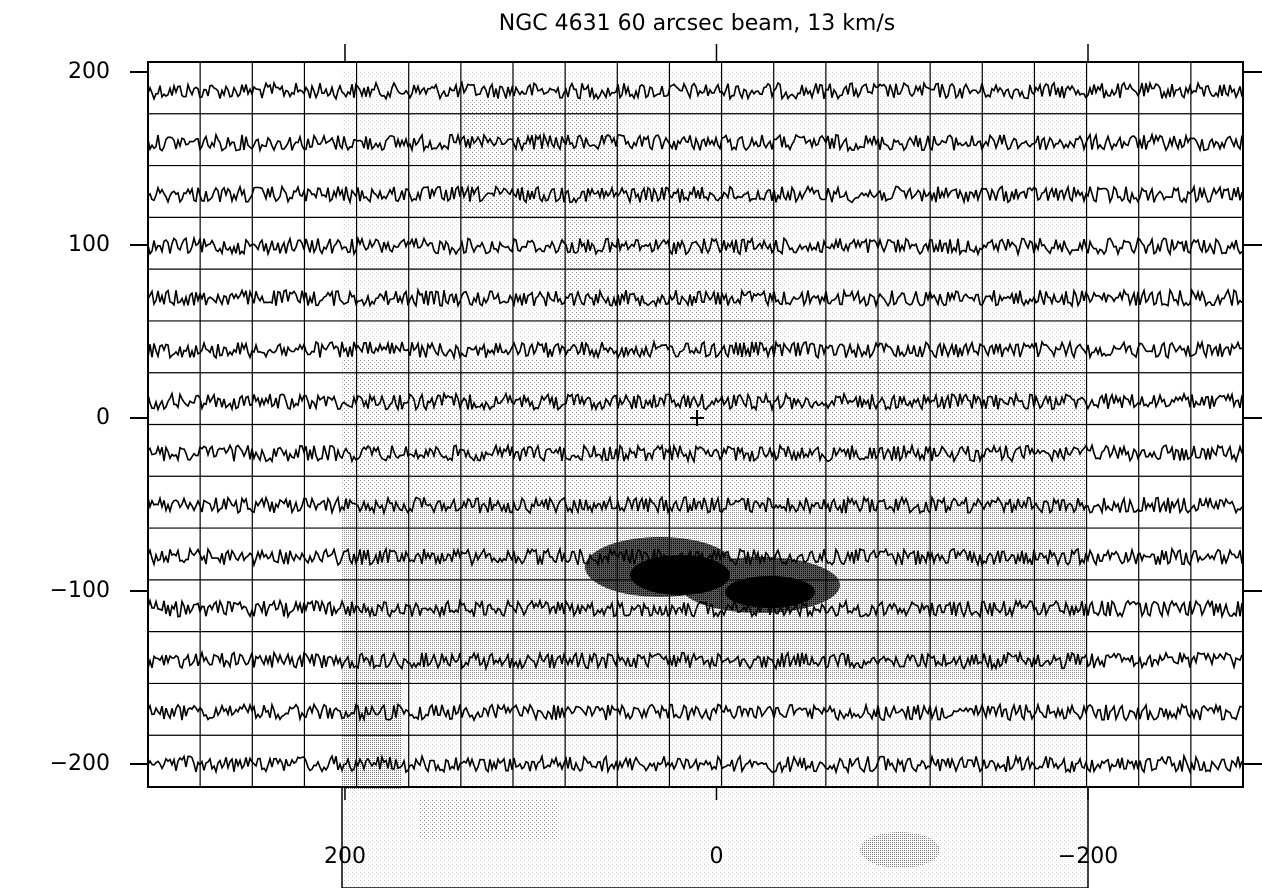 This screenshot has height=892, width=1262. Describe the element at coordinates (697, 418) in the screenshot. I see `center-marker` at that location.